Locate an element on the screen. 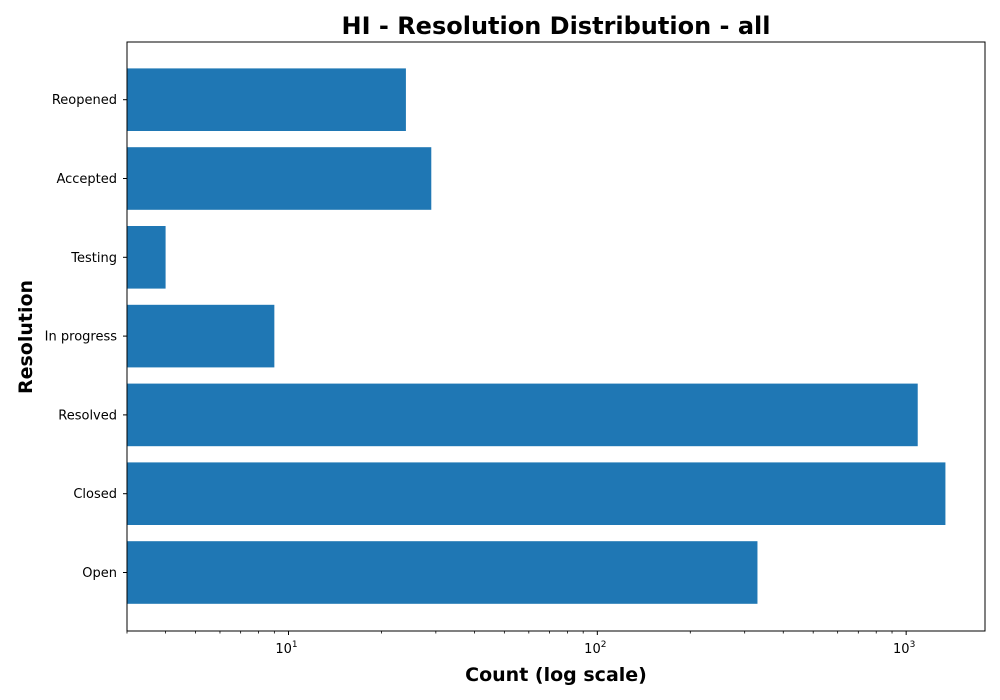 The height and width of the screenshot is (700, 1000). bar-reopened is located at coordinates (266, 99).